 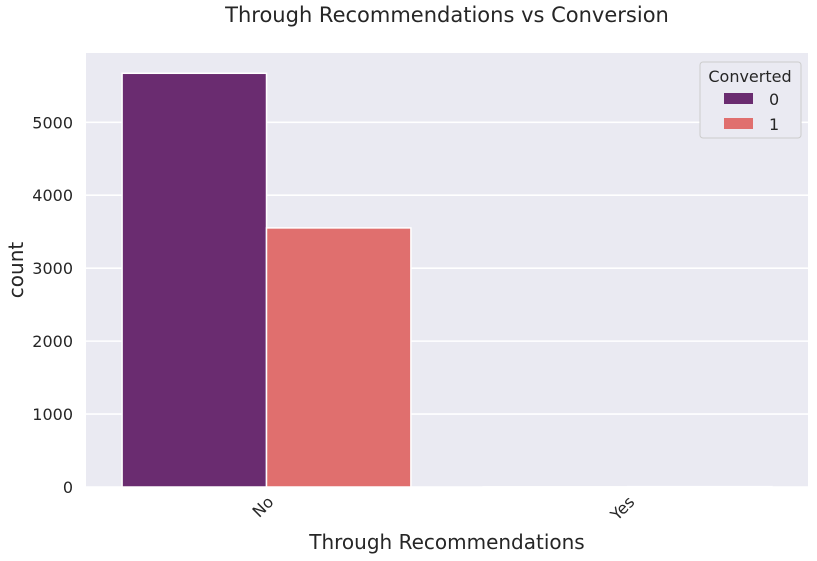 I want to click on x-tick-labels: No Yes, so click(x=444, y=508).